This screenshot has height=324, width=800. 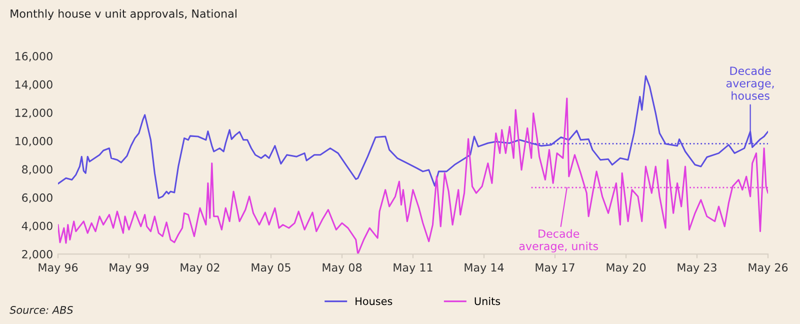 I want to click on y-tick-label: 8,000, so click(x=37, y=170).